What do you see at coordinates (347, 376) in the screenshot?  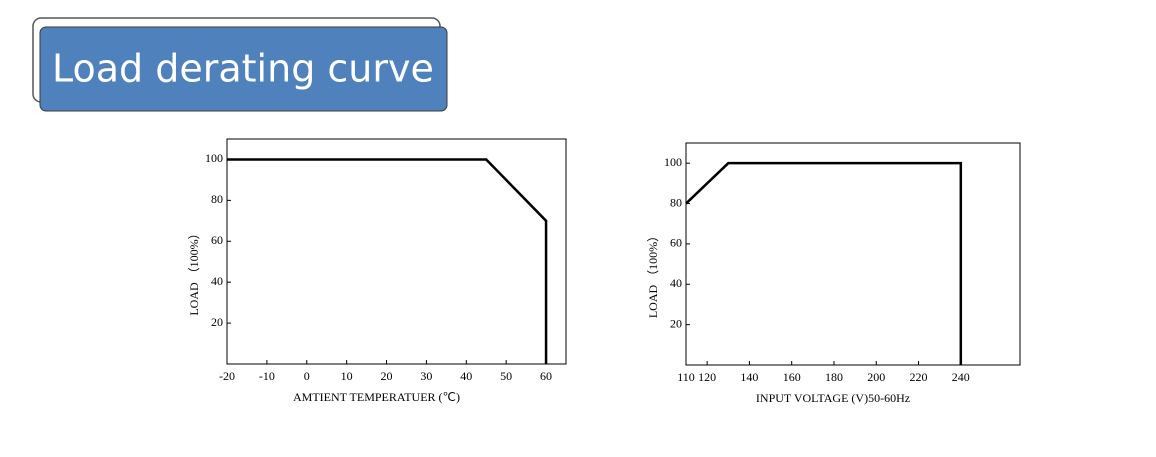 I see `x-tick-label: 10` at bounding box center [347, 376].